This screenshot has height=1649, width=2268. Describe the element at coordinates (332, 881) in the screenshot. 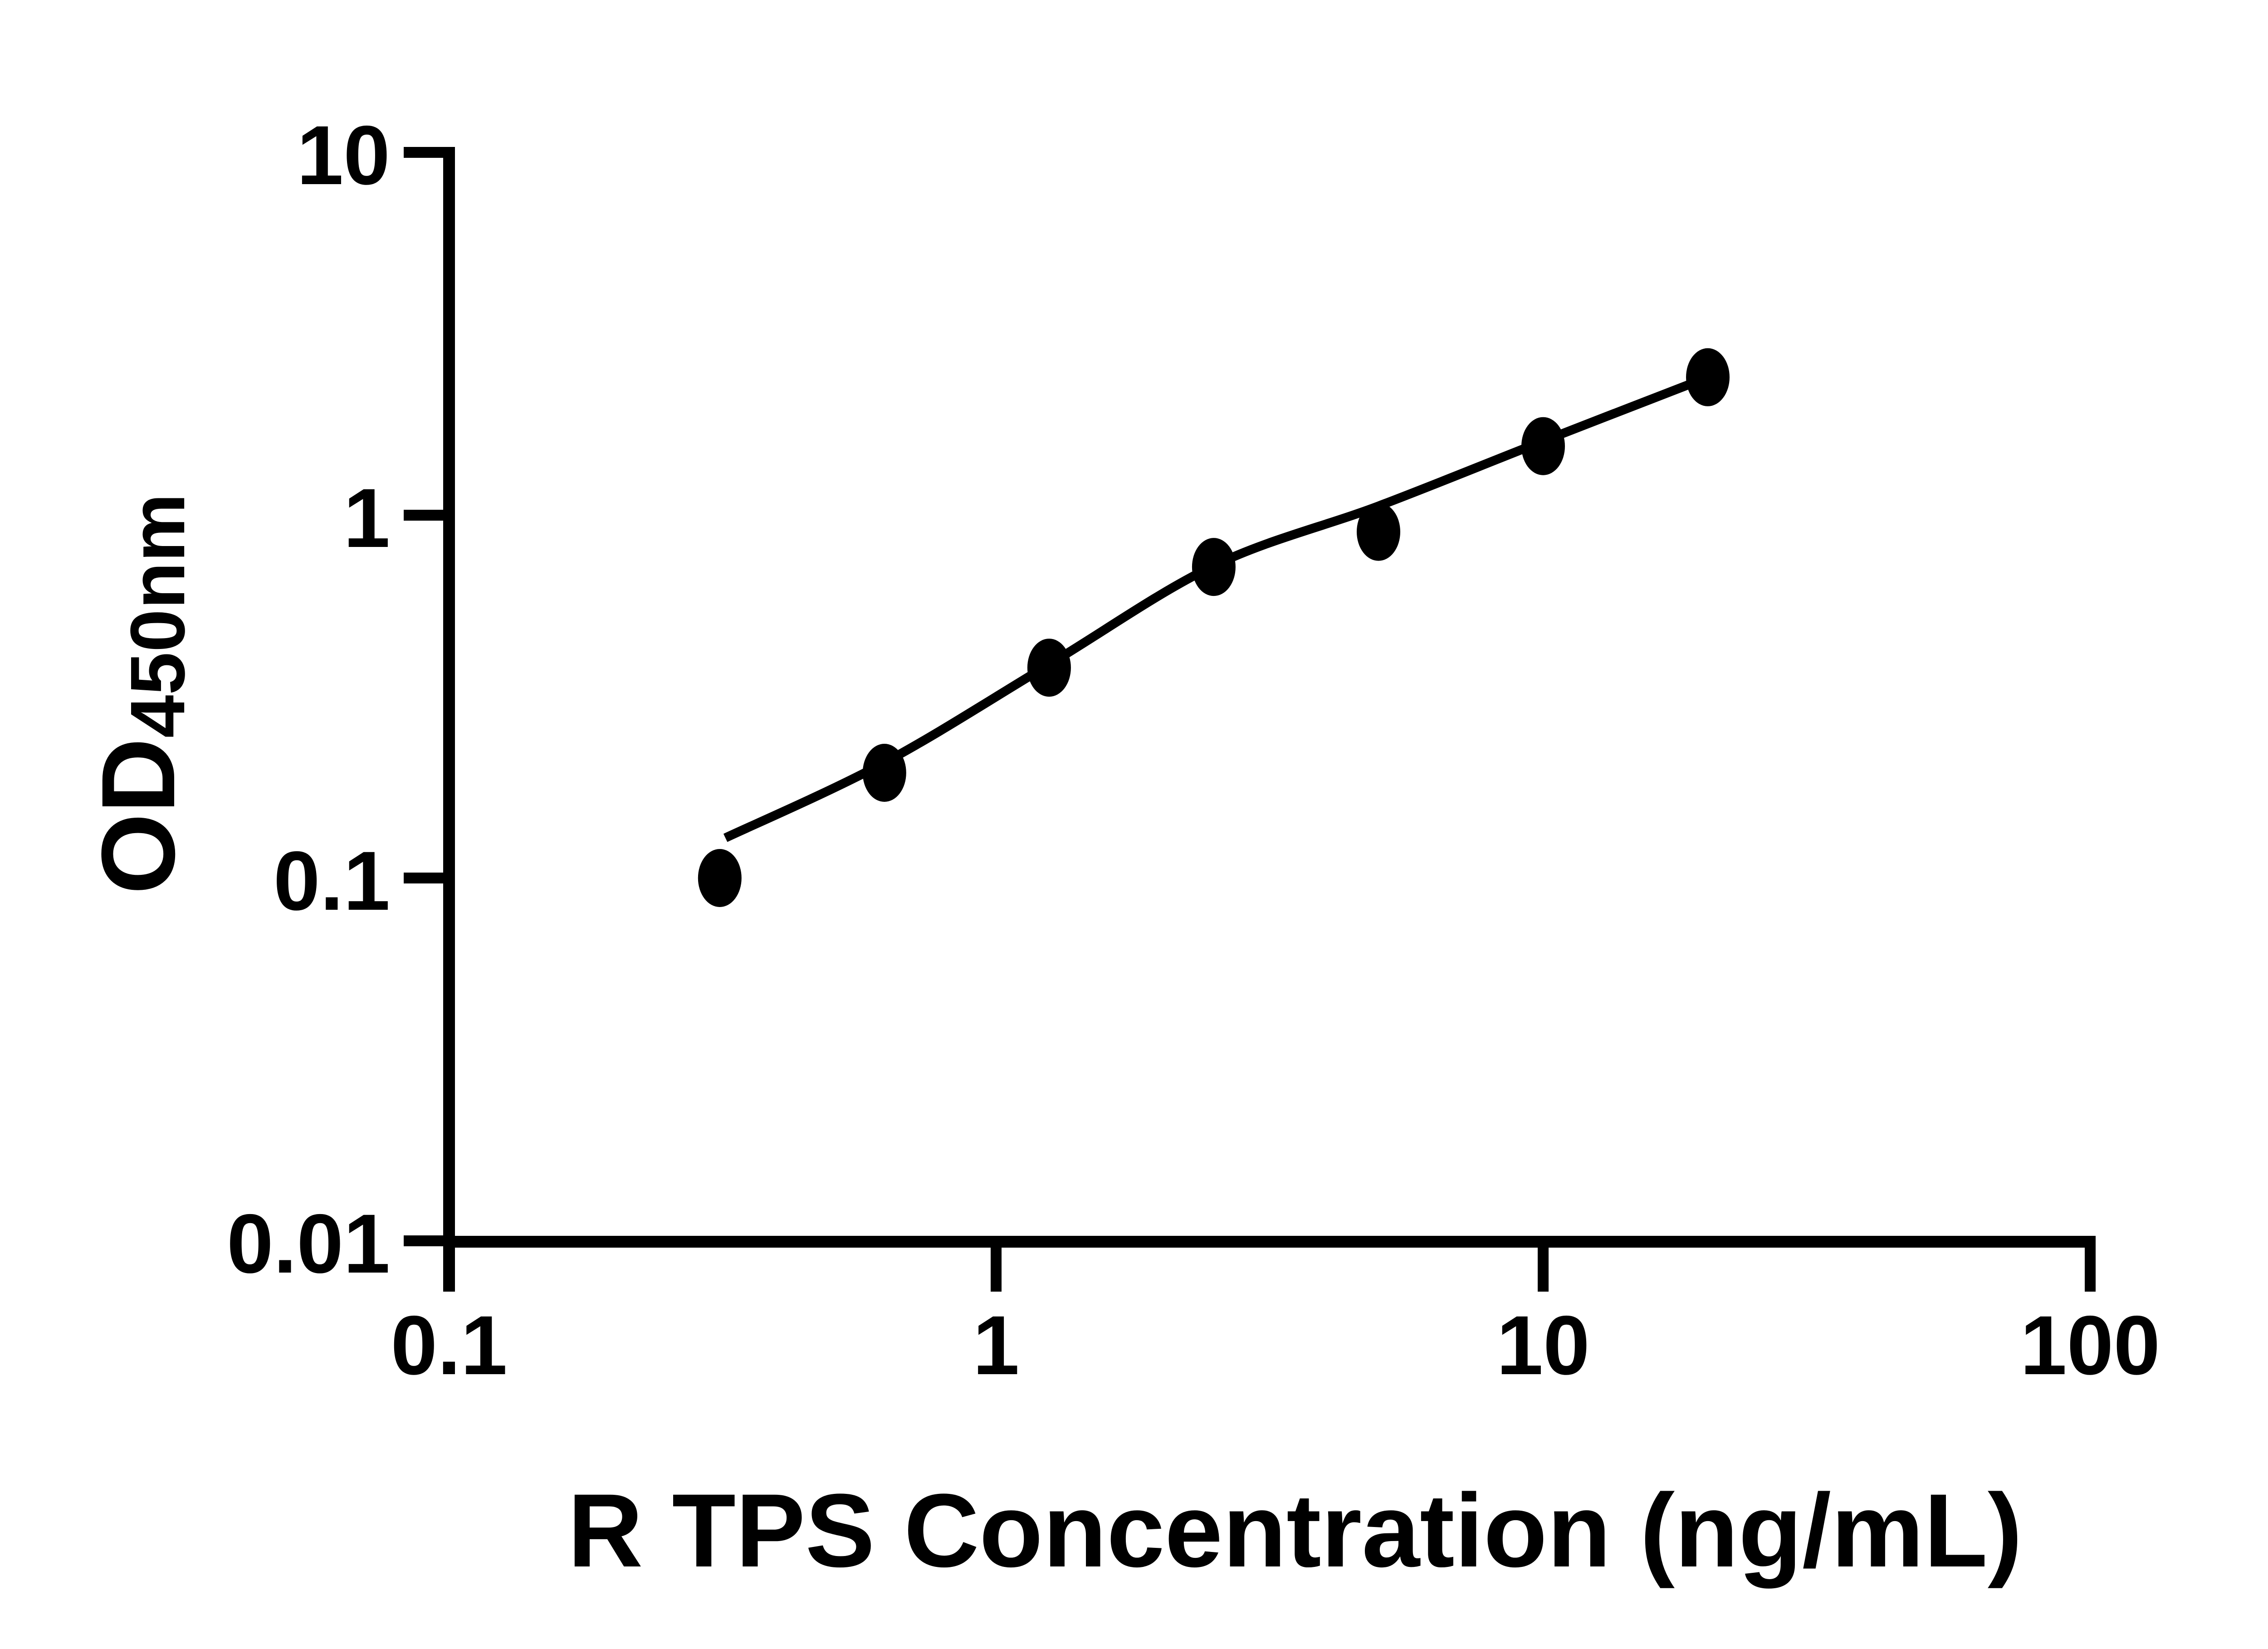

I see `y-tick-label: 0.1` at that location.